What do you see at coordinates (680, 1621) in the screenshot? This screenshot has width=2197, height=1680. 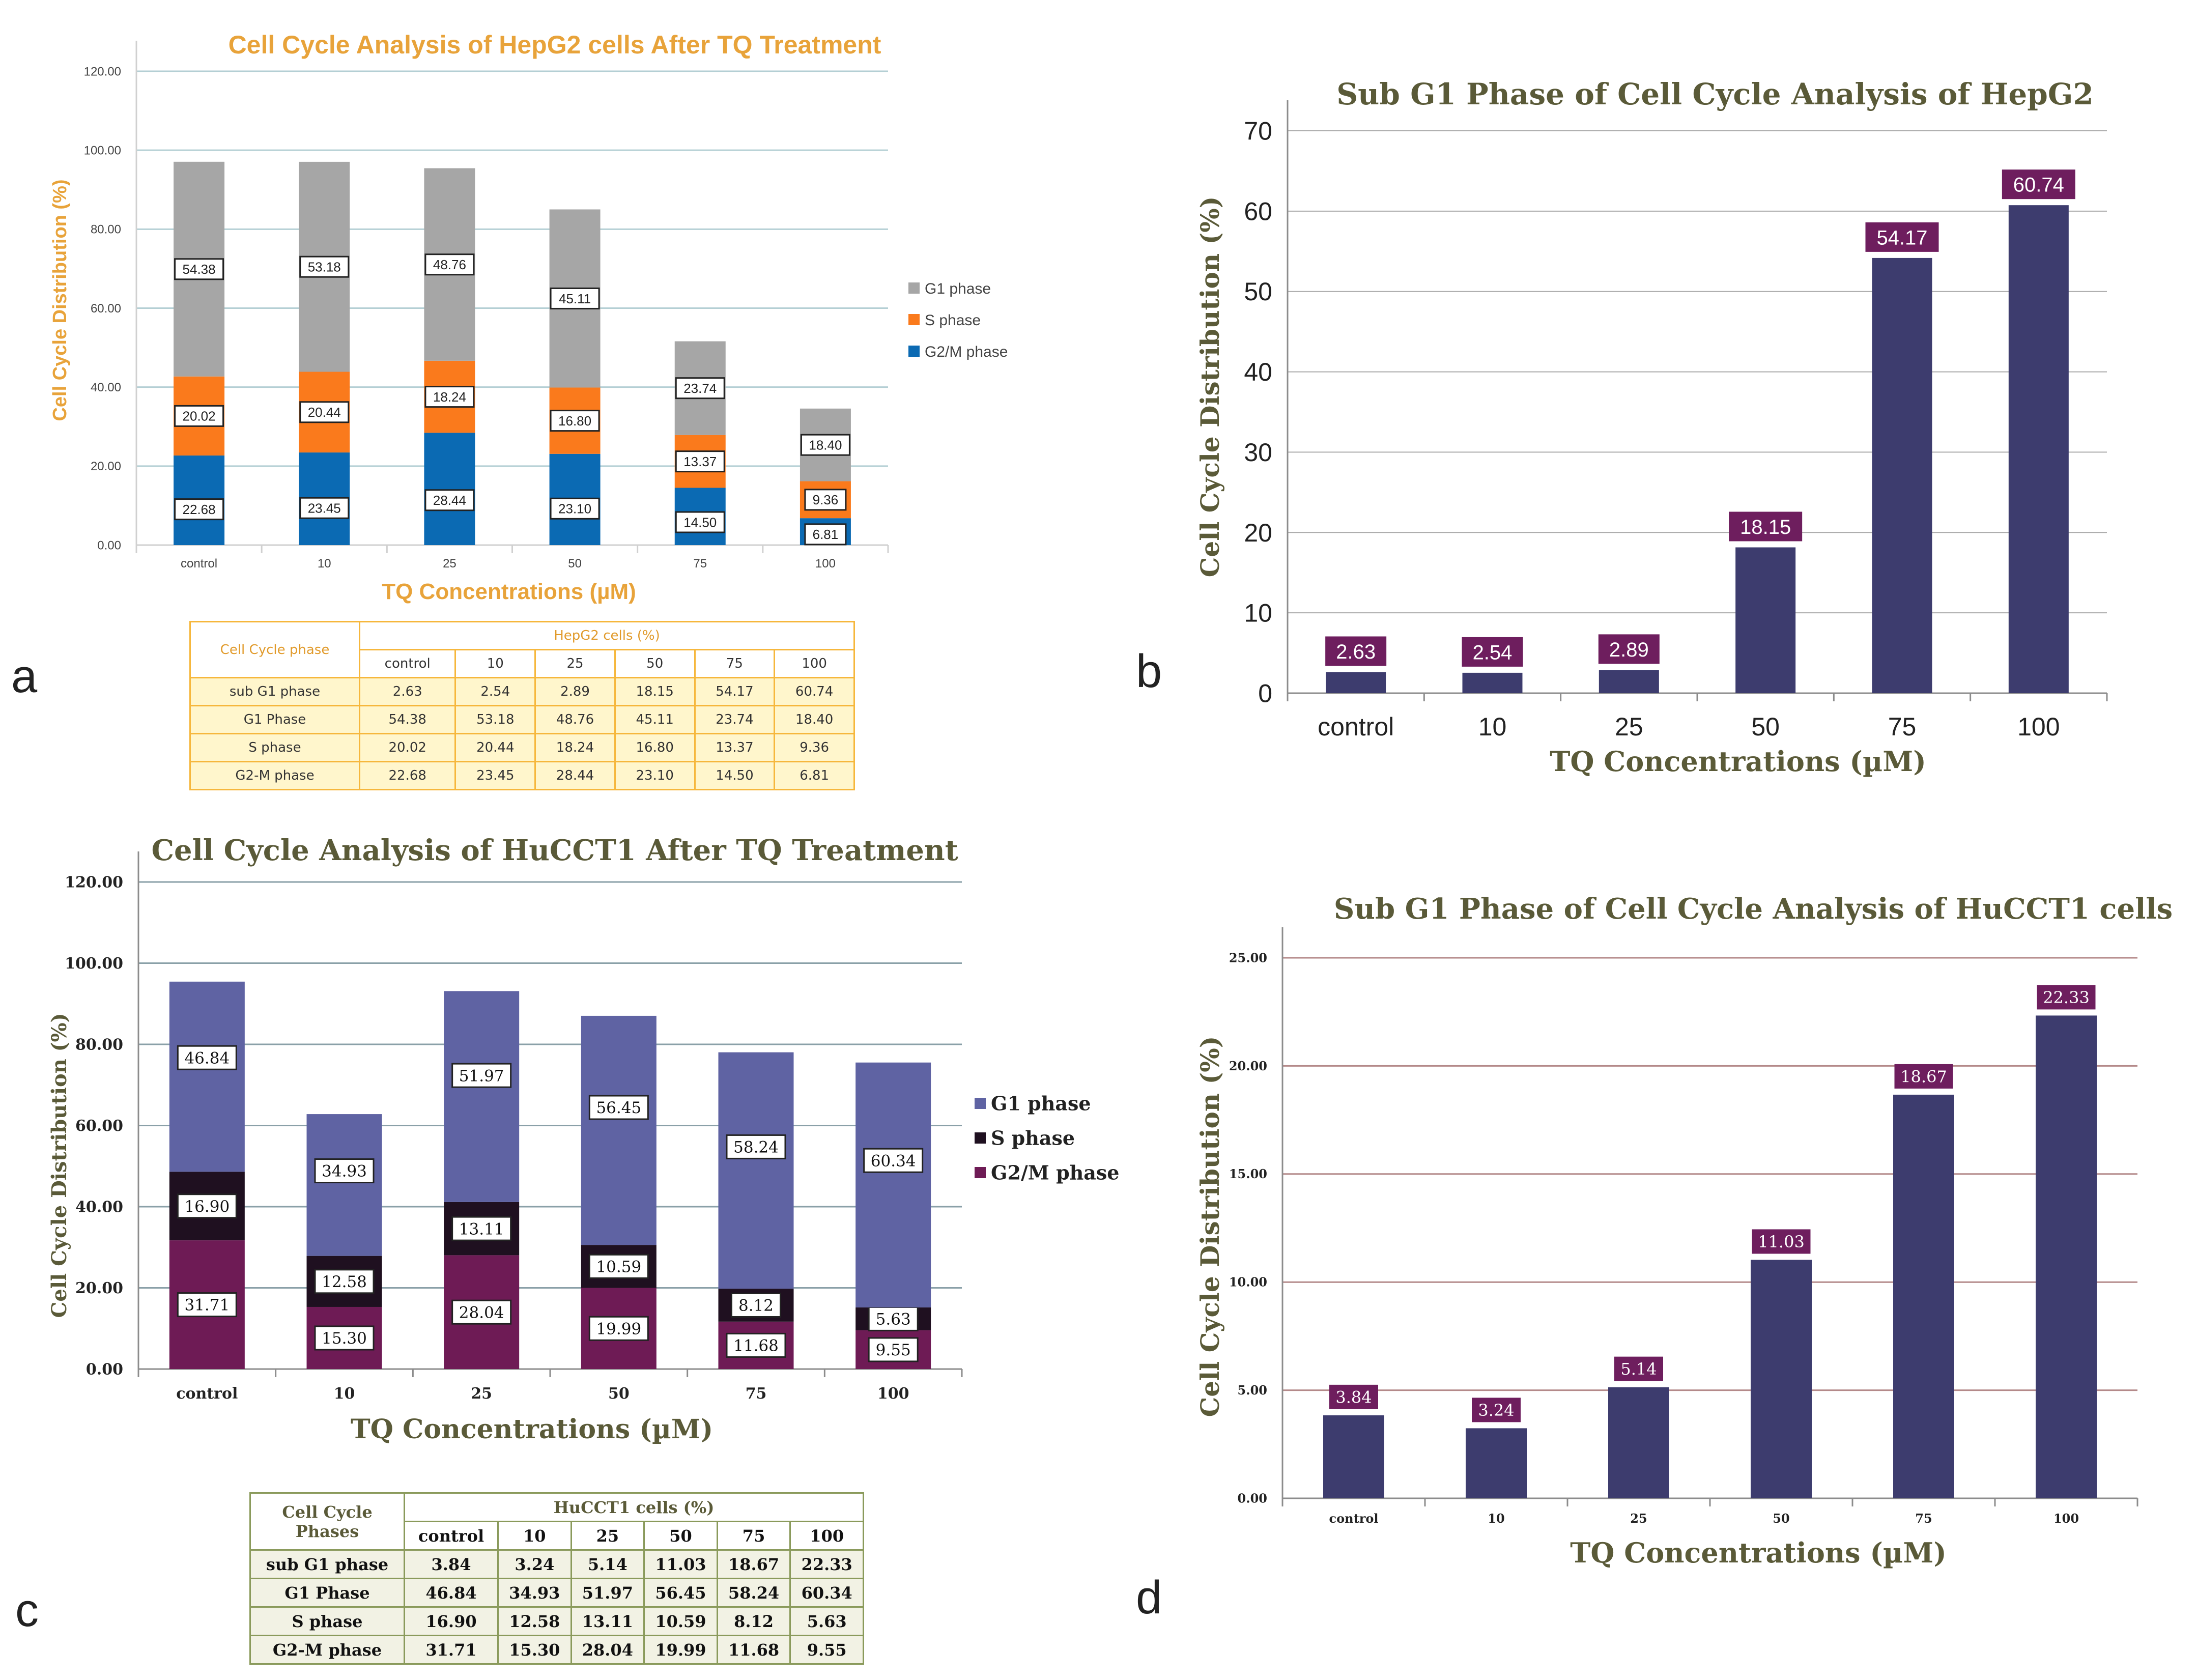 I see `table-cell: 10.59` at bounding box center [680, 1621].